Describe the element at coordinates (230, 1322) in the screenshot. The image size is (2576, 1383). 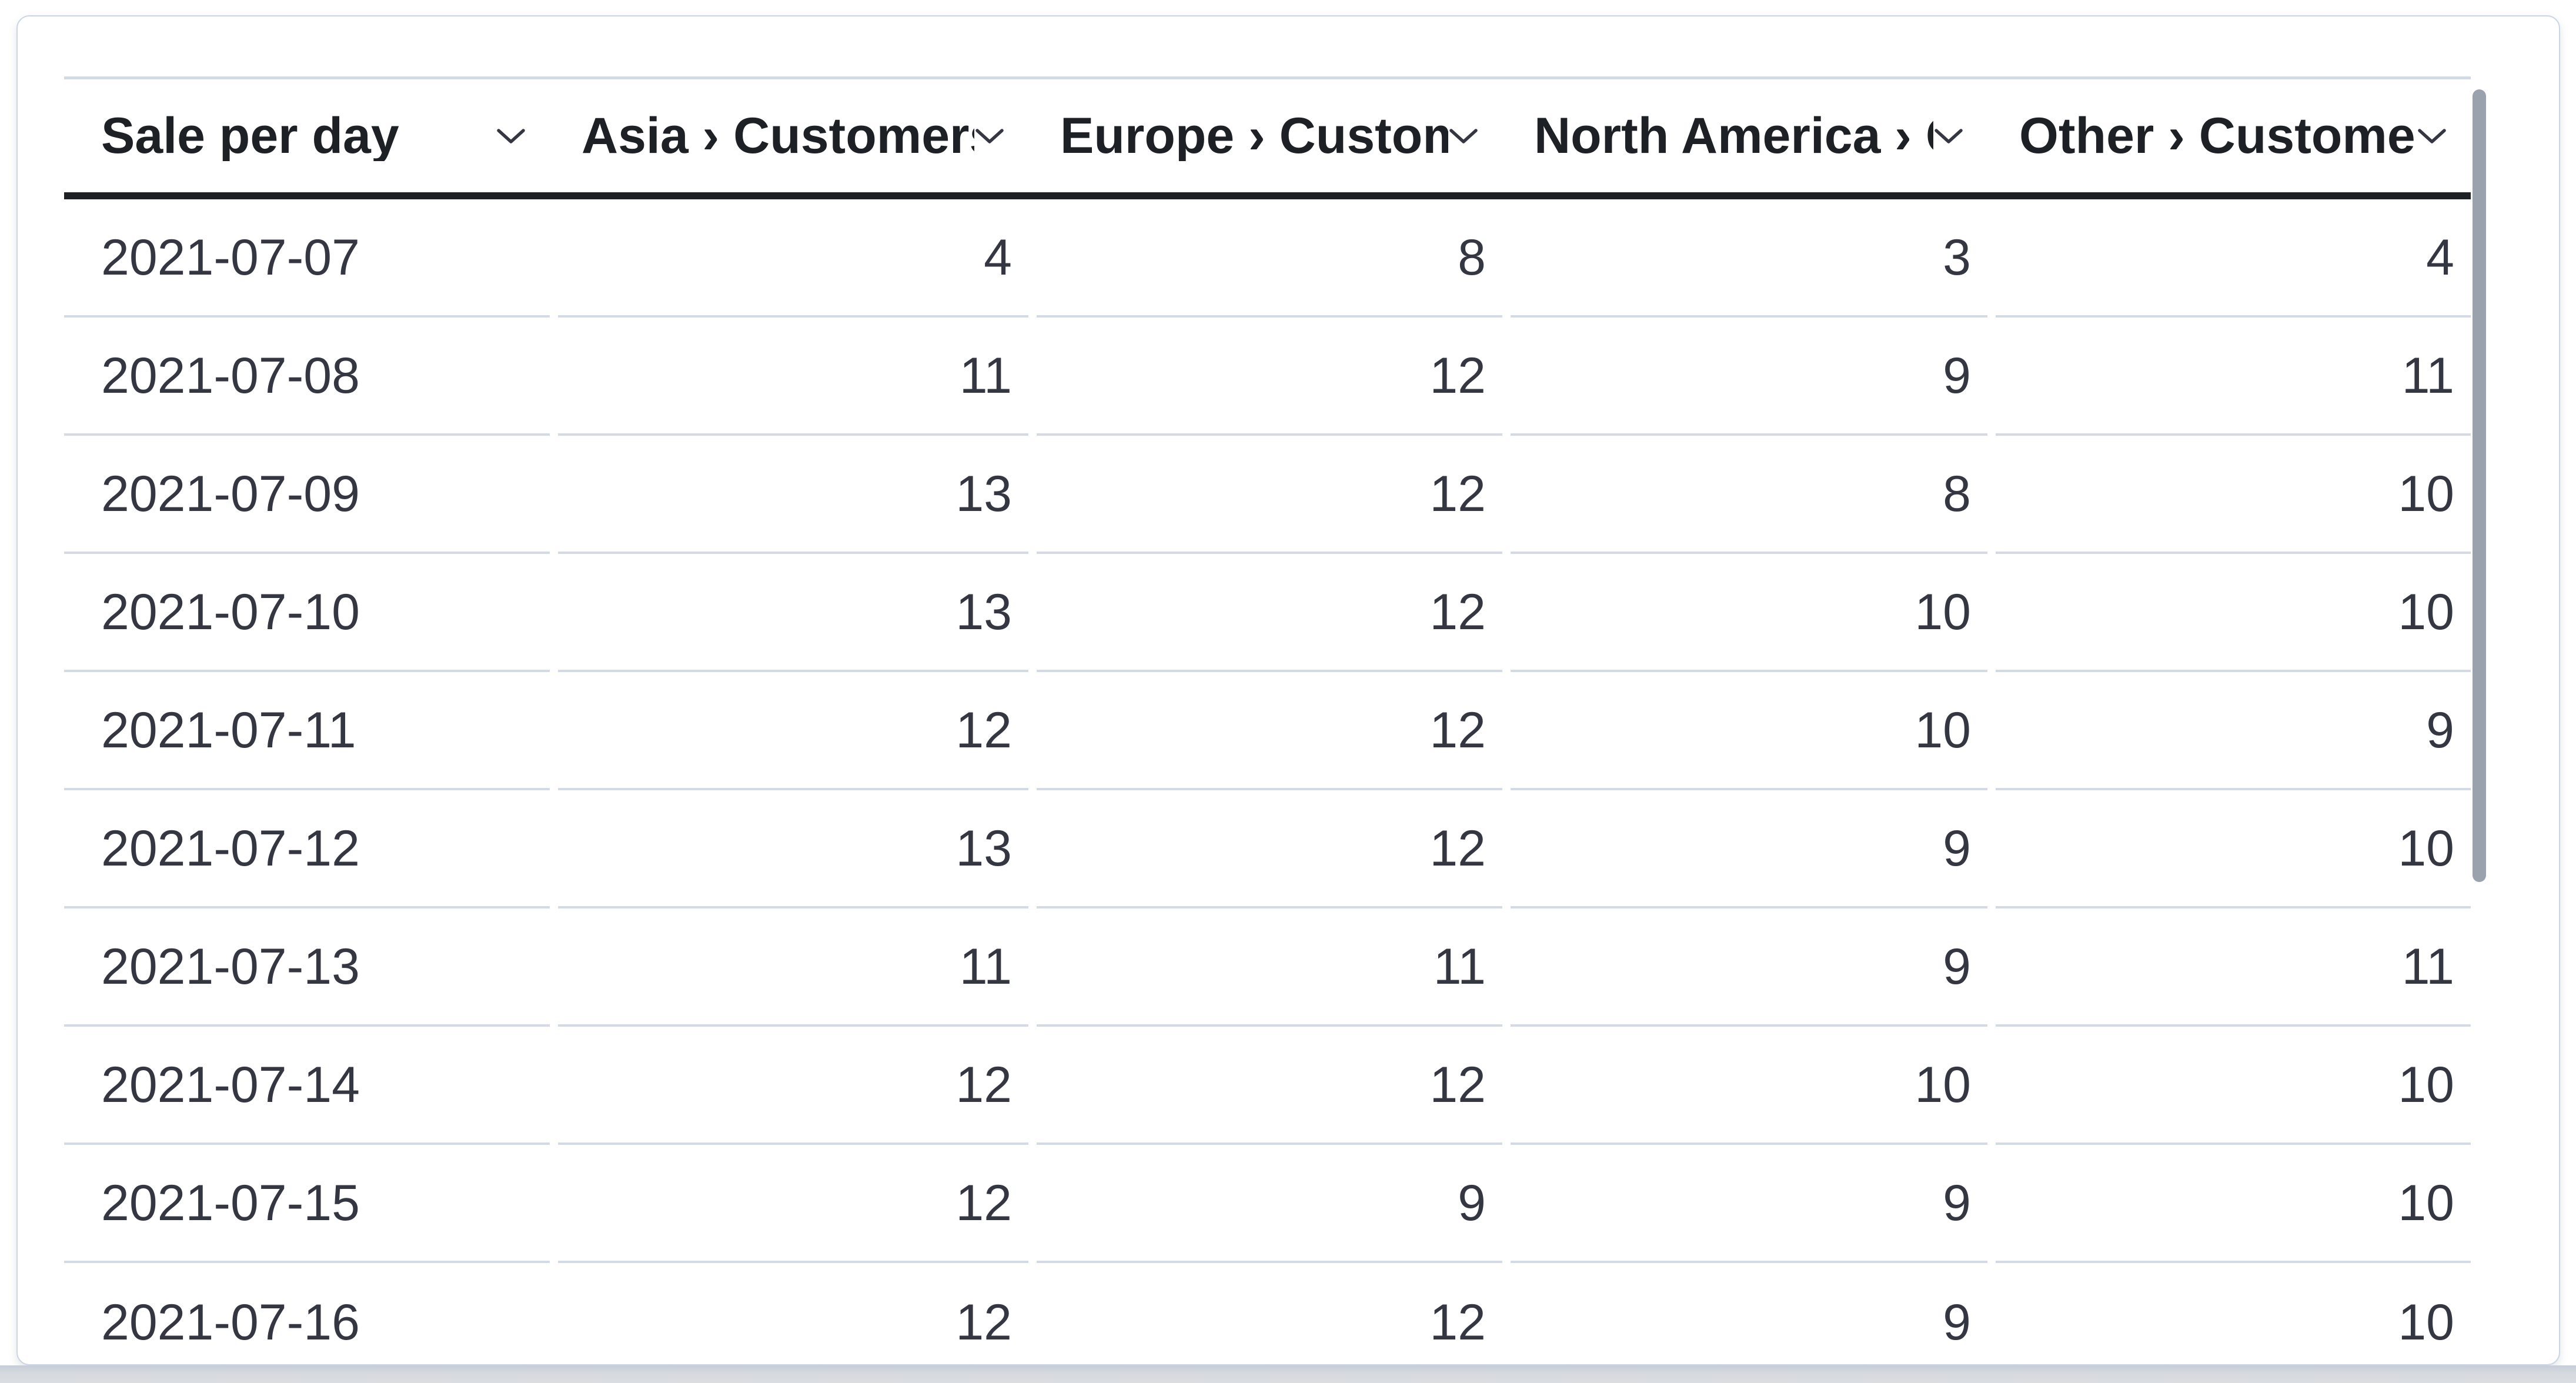
I see `table-cell-date: 2021-07-16` at that location.